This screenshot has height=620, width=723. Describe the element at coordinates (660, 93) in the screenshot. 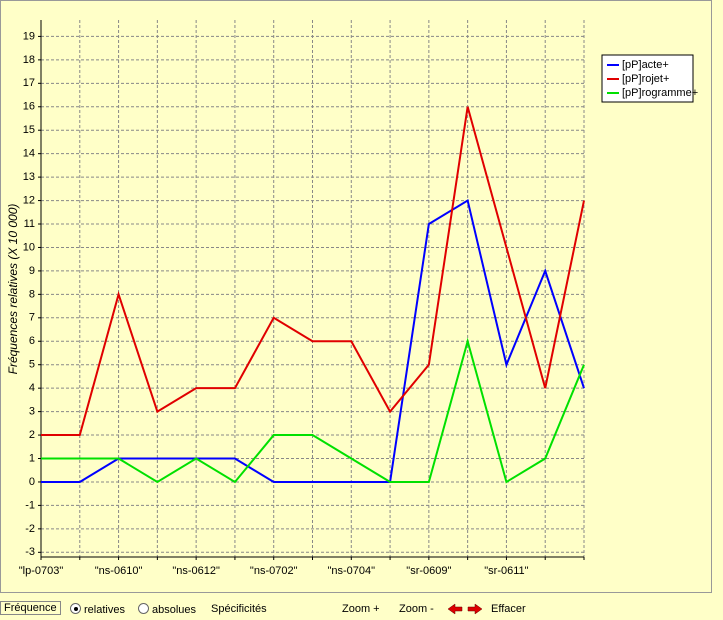

I see `legend-label: [pP]rogramme+` at that location.